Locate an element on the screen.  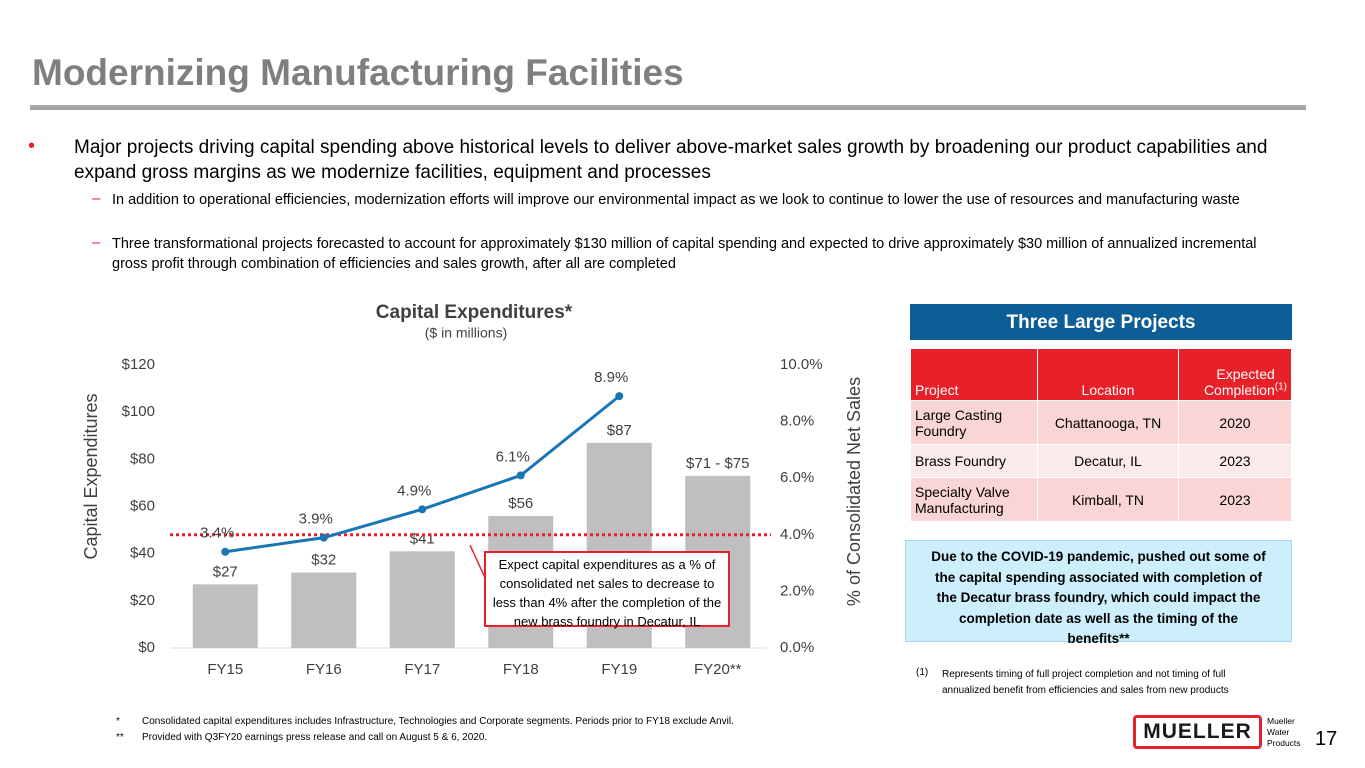
header-cell: Expected Completion(1) is located at coordinates (1235, 374).